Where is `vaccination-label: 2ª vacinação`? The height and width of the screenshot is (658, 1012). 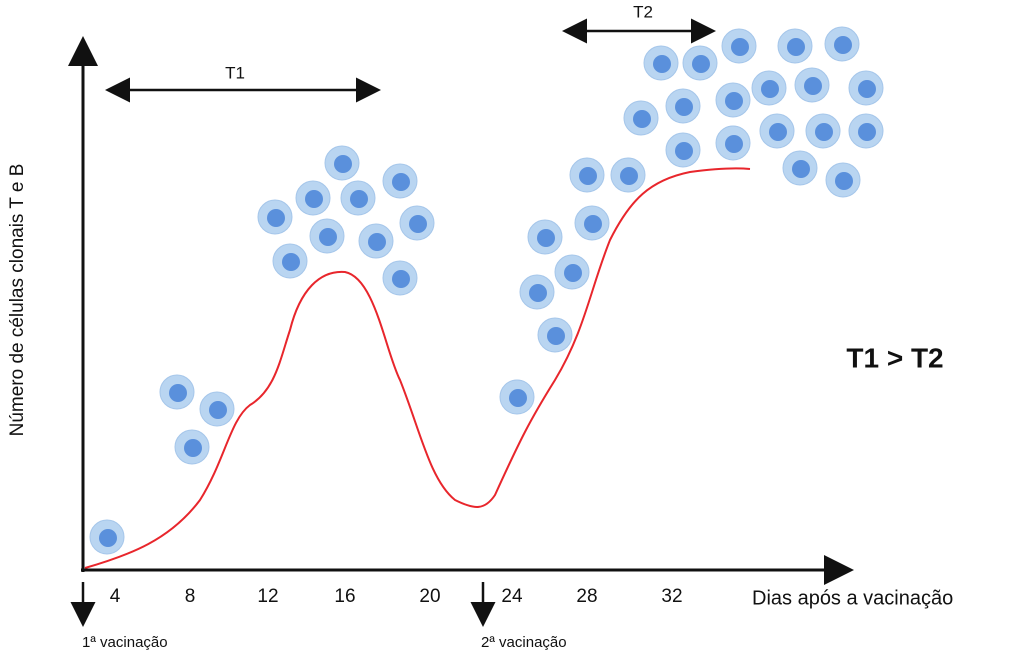 vaccination-label: 2ª vacinação is located at coordinates (524, 642).